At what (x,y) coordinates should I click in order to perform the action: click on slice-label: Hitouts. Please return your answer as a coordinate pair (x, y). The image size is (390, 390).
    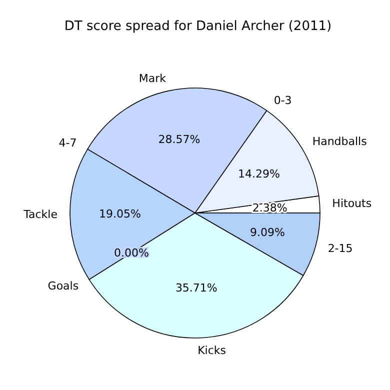
    Looking at the image, I should click on (352, 203).